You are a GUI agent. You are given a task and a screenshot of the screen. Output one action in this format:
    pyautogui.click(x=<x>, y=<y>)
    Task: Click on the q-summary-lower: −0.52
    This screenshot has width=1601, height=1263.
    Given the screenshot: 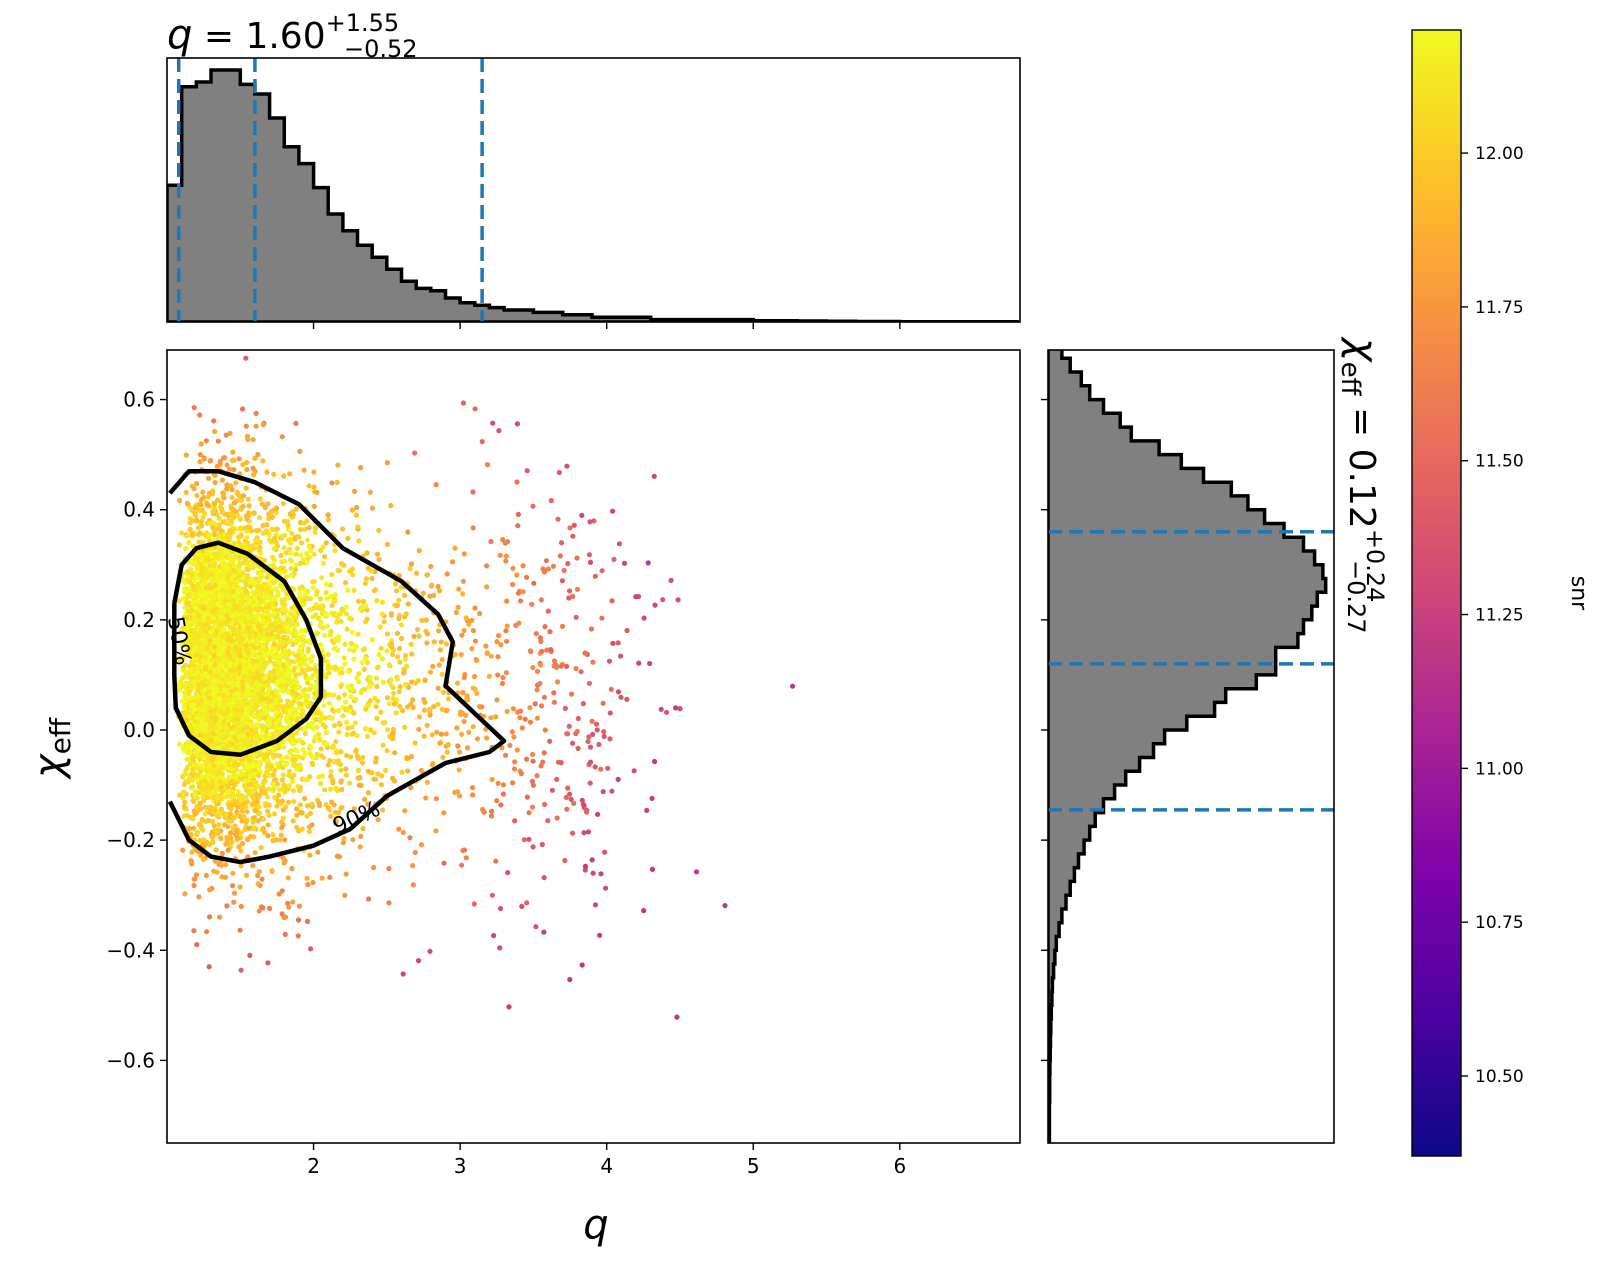 What is the action you would take?
    pyautogui.click(x=381, y=49)
    